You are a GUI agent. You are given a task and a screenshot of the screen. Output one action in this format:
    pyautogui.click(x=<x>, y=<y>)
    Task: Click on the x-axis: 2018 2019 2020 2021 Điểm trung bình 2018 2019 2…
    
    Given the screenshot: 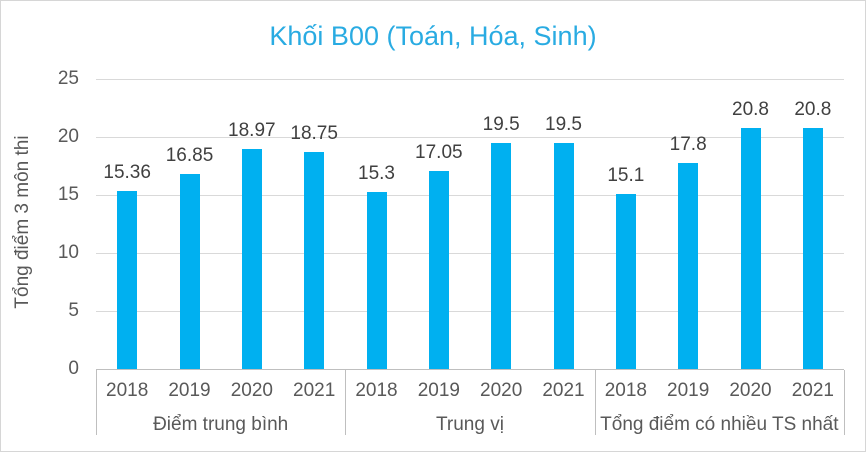 What is the action you would take?
    pyautogui.click(x=470, y=405)
    